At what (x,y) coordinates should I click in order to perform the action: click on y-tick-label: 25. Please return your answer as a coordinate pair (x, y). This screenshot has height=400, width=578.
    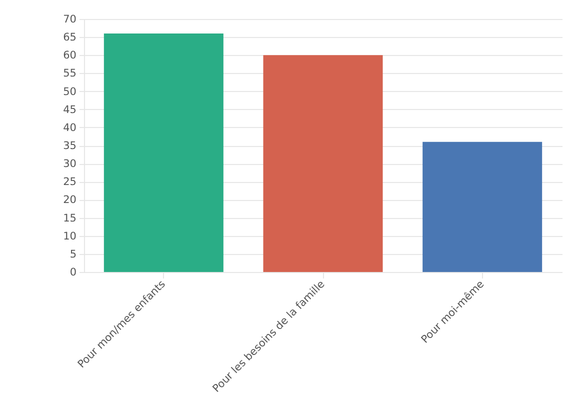
    Looking at the image, I should click on (69, 182).